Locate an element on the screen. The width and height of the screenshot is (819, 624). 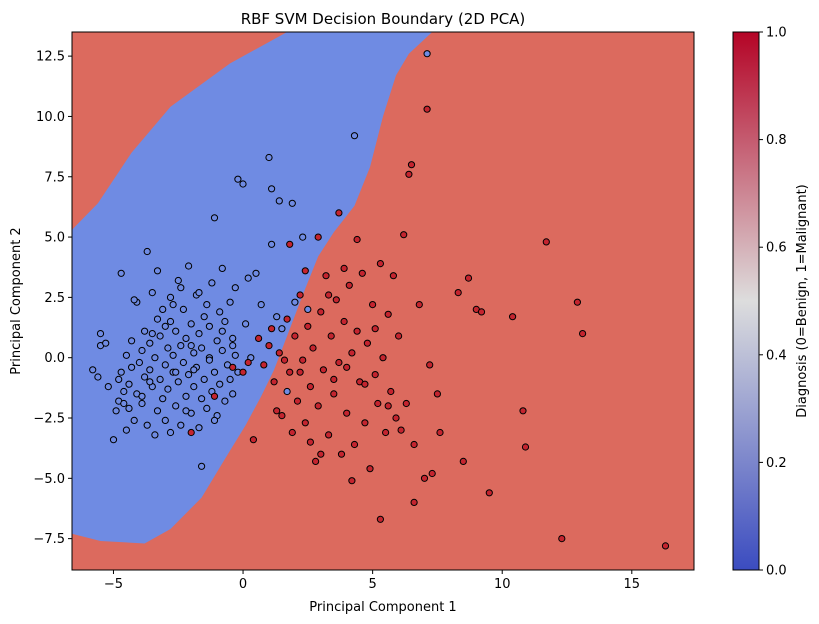
x-tick-label: 10 is located at coordinates (502, 584).